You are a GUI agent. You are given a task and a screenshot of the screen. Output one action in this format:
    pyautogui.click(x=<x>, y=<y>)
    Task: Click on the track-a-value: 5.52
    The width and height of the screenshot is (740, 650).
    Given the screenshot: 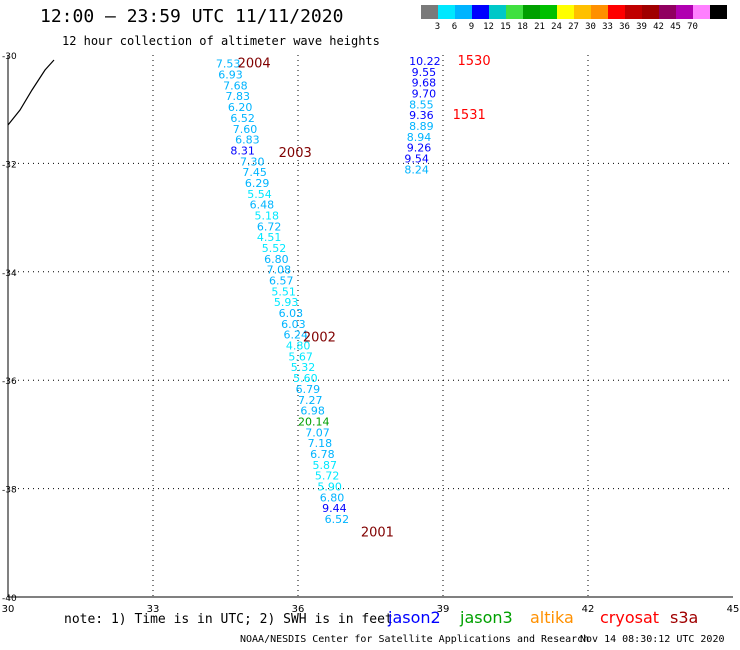 What is the action you would take?
    pyautogui.click(x=274, y=248)
    